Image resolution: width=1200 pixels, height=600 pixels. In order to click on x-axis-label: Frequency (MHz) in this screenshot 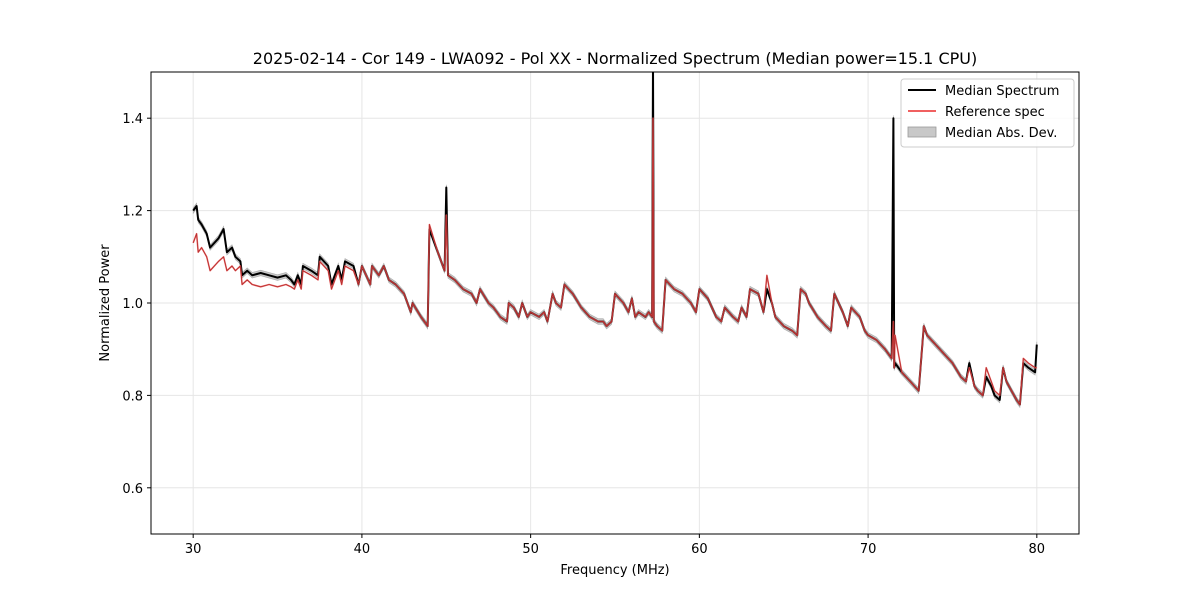, I will do `click(614, 570)`.